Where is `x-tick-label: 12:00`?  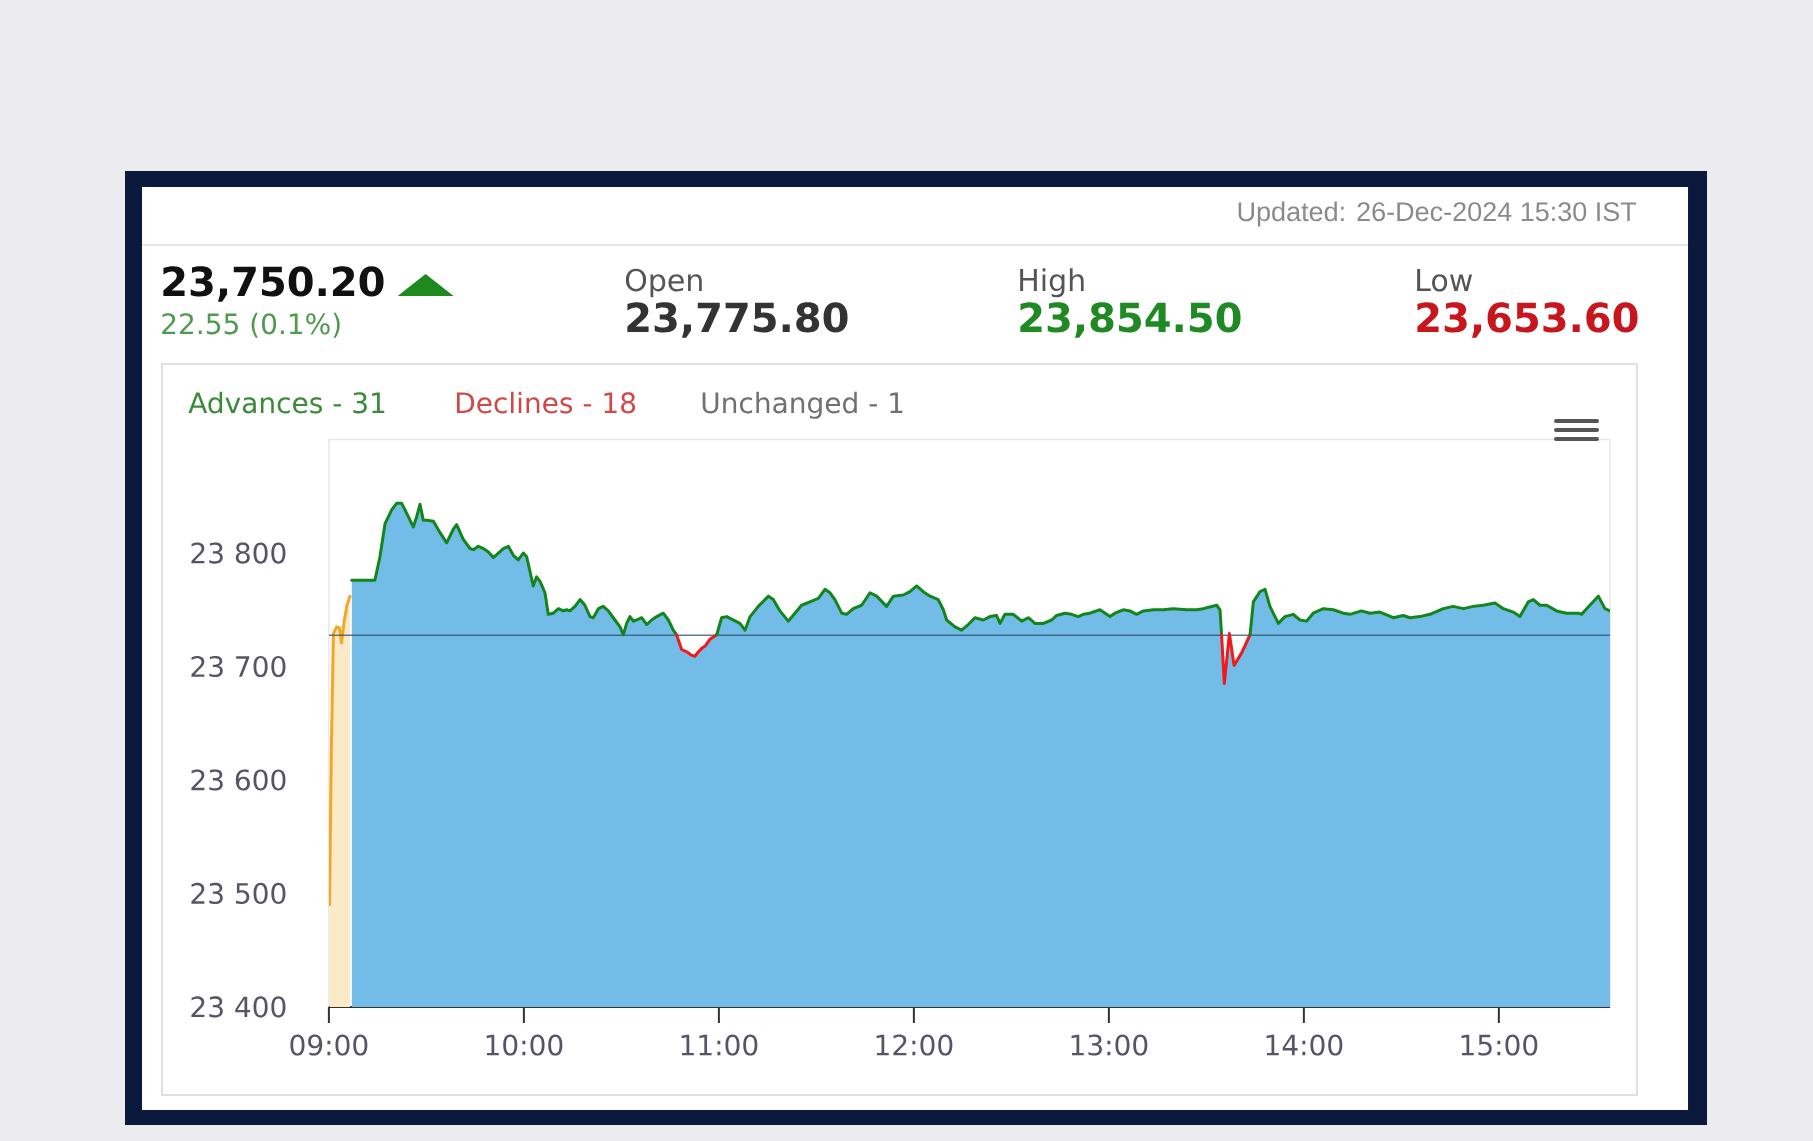 x-tick-label: 12:00 is located at coordinates (914, 1045).